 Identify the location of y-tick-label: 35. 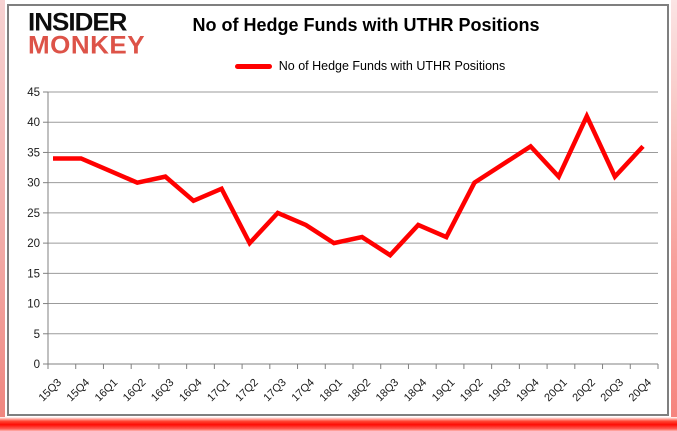
(33, 153).